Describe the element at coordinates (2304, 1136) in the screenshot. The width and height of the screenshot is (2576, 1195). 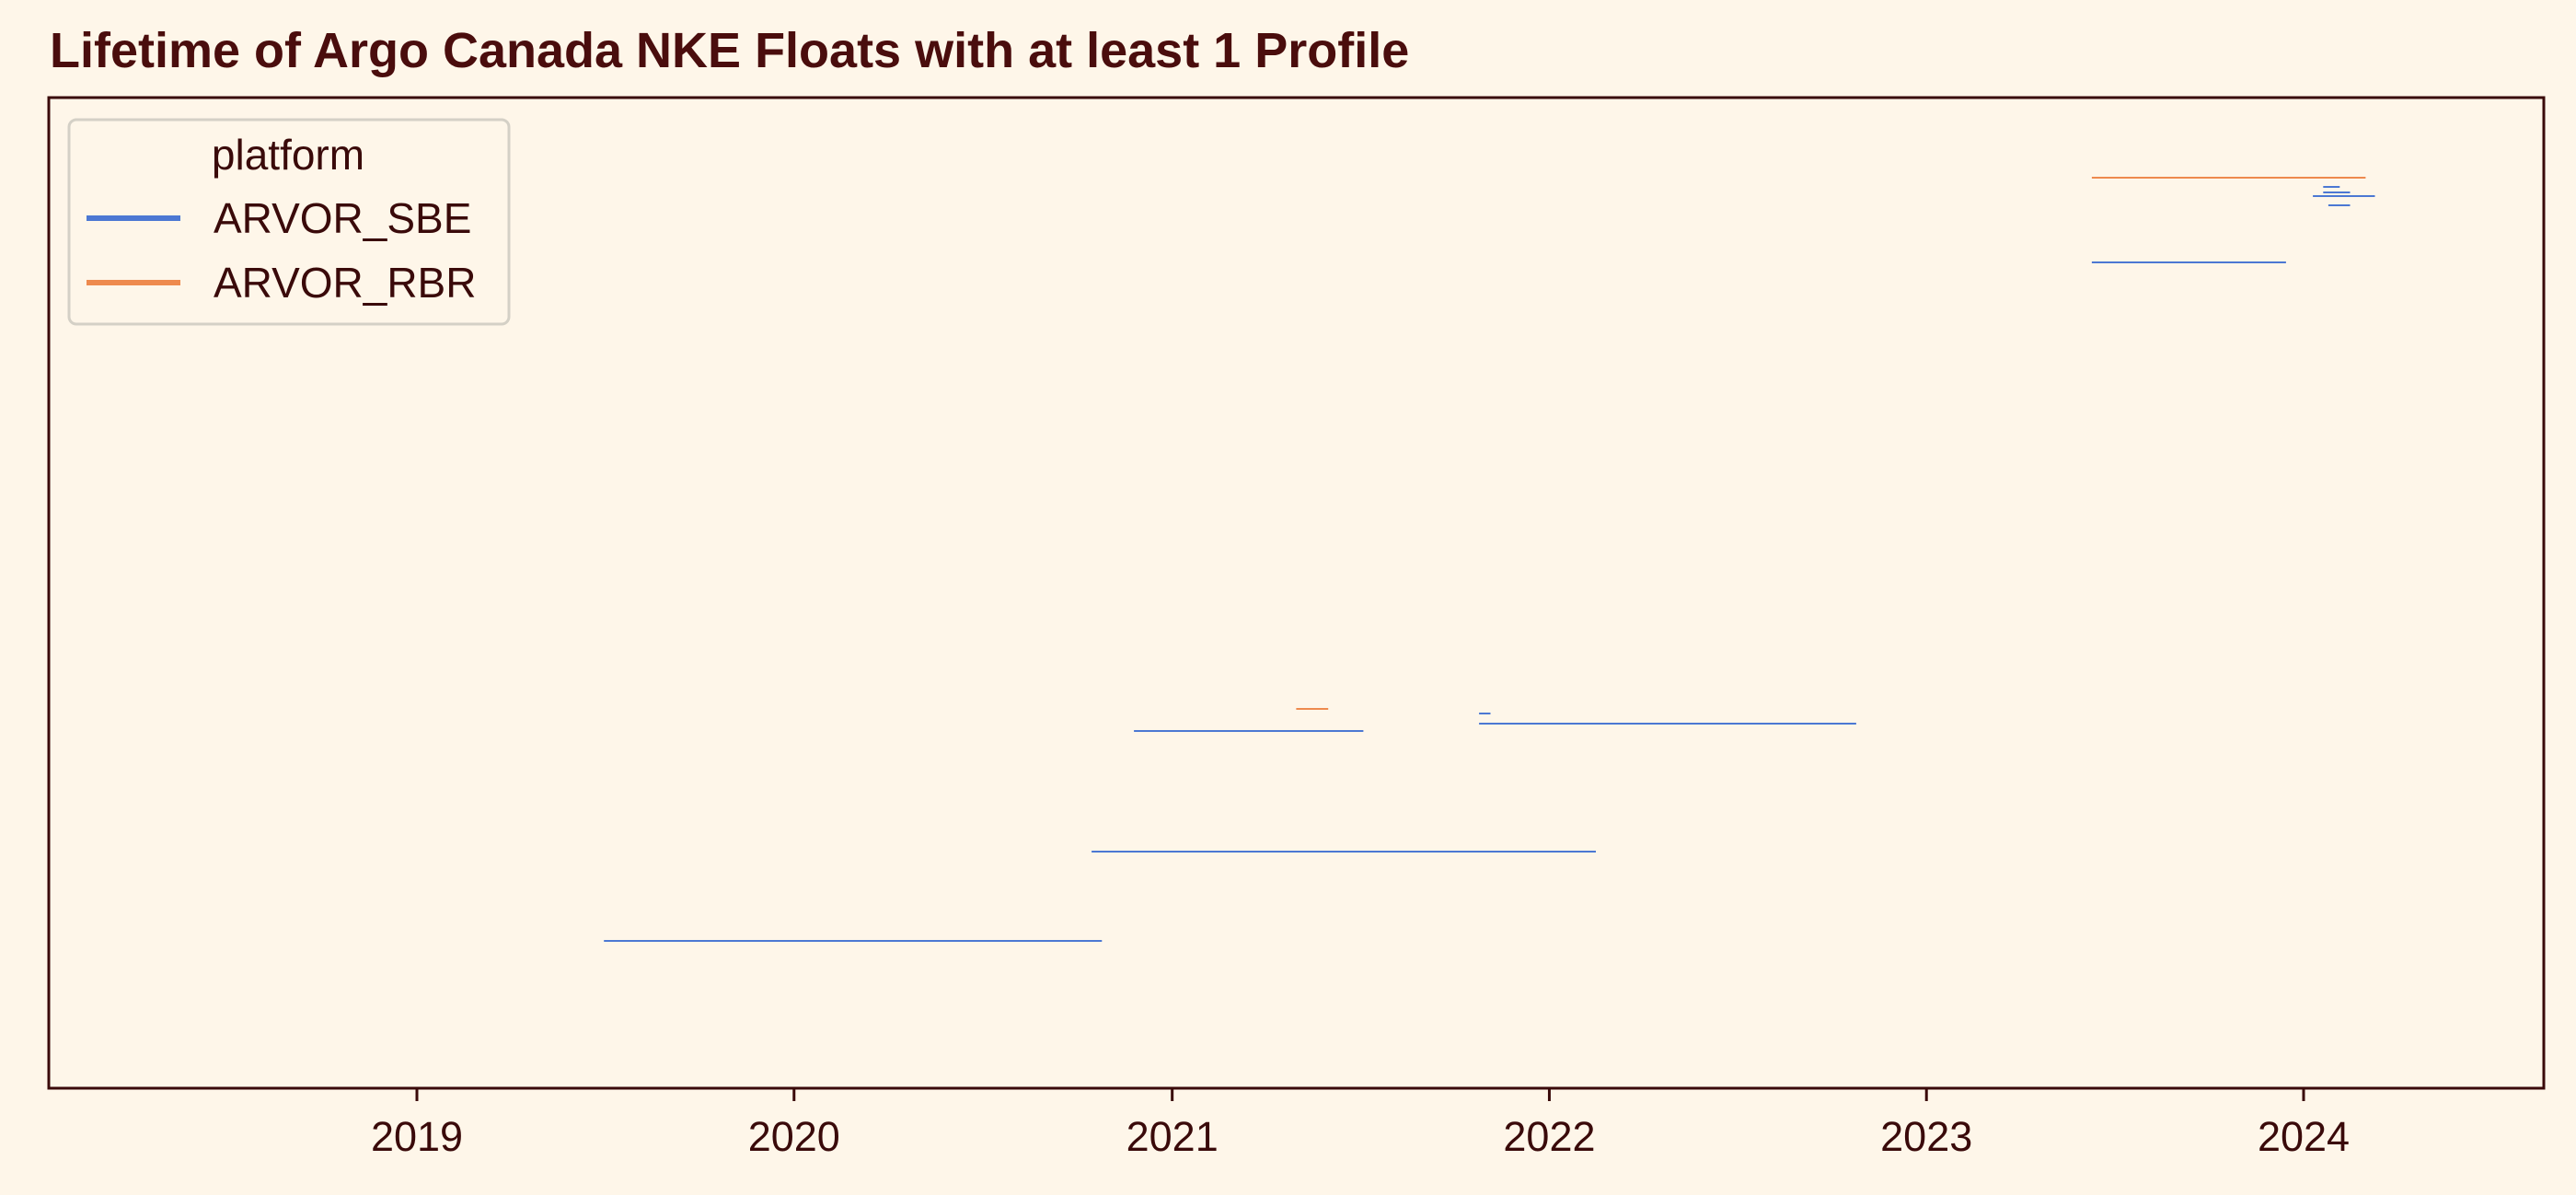
I see `x-tick-label-2024: 2024` at that location.